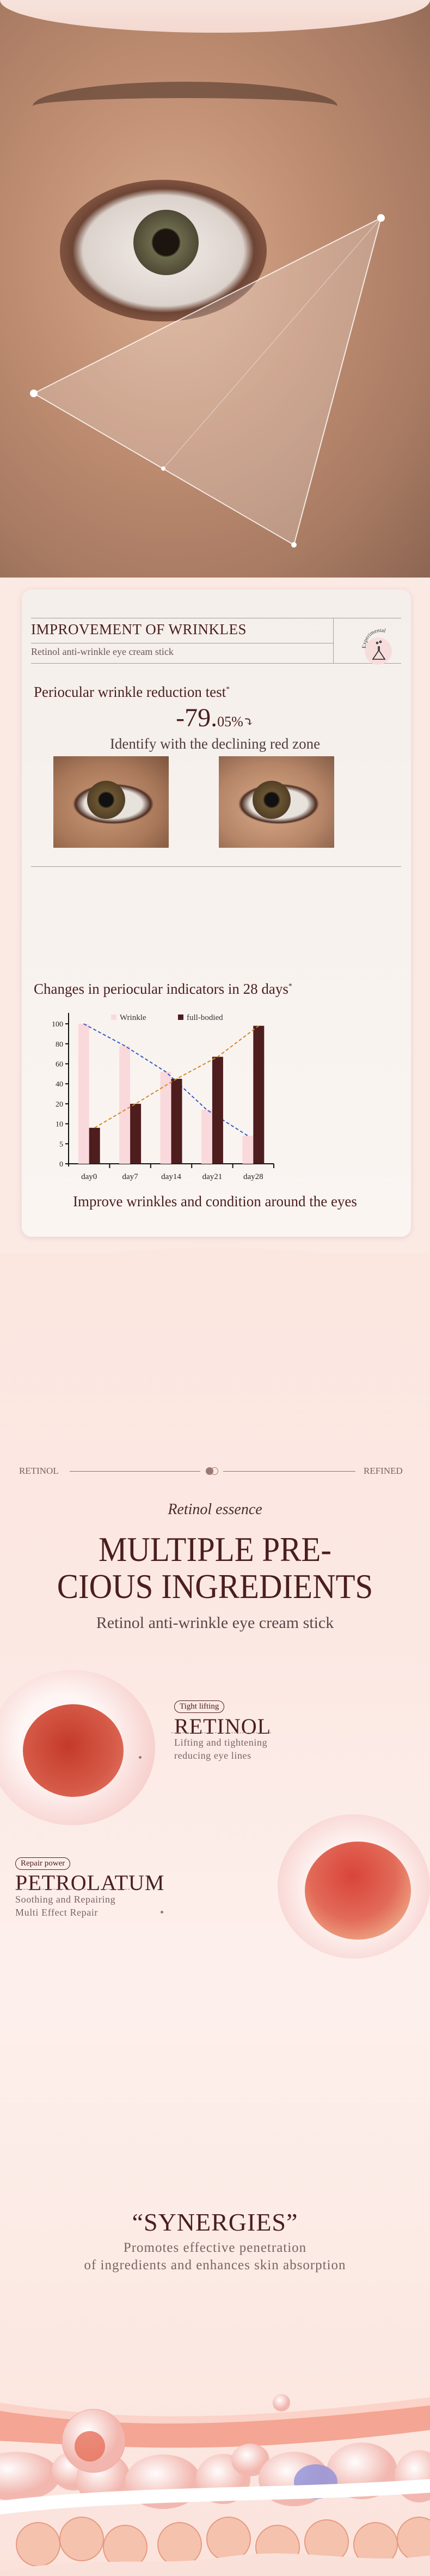 The width and height of the screenshot is (430, 2576). I want to click on y-tick-label: 100, so click(57, 1024).